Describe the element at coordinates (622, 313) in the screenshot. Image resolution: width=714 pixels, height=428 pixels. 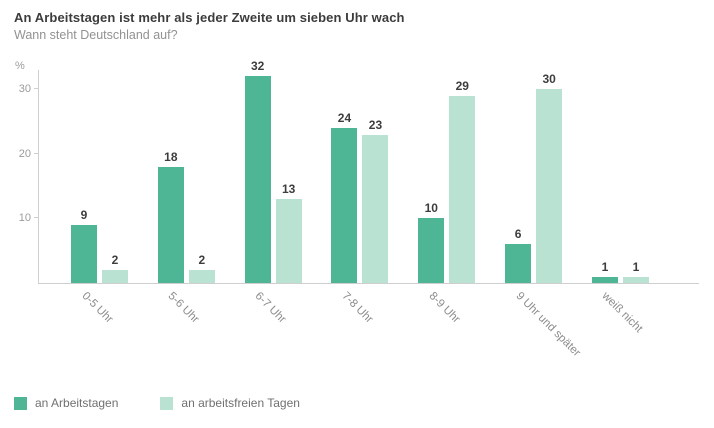
I see `x-axis-label: weiß nicht` at that location.